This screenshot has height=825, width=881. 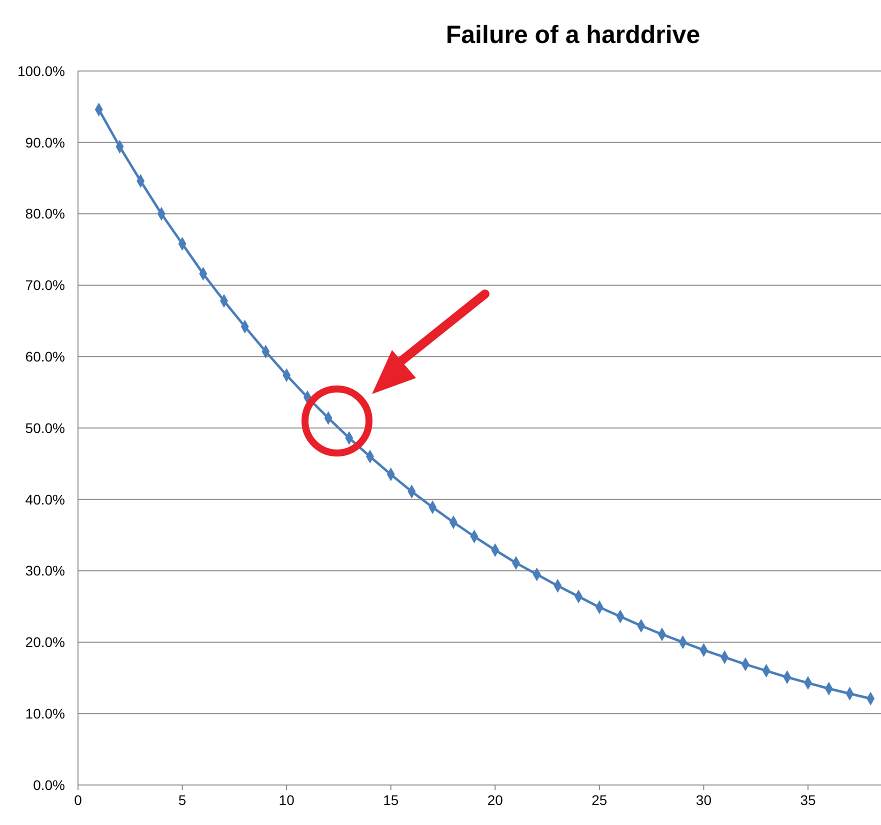 I want to click on y-tick-label: 100.0%, so click(x=41, y=70).